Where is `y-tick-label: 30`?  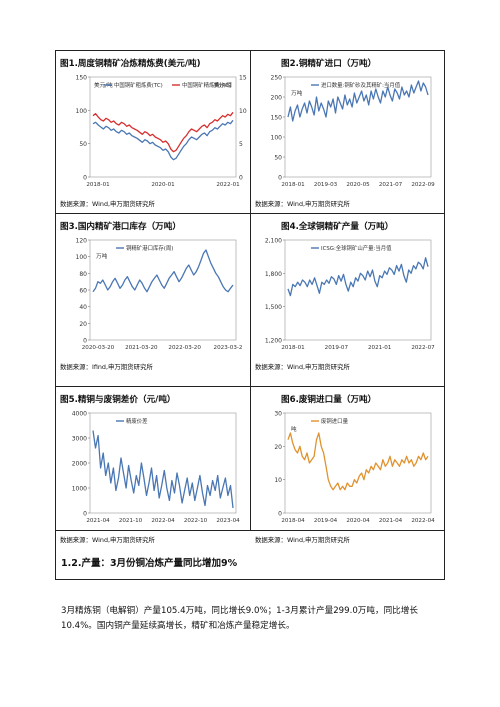 y-tick-label: 30 is located at coordinates (278, 414).